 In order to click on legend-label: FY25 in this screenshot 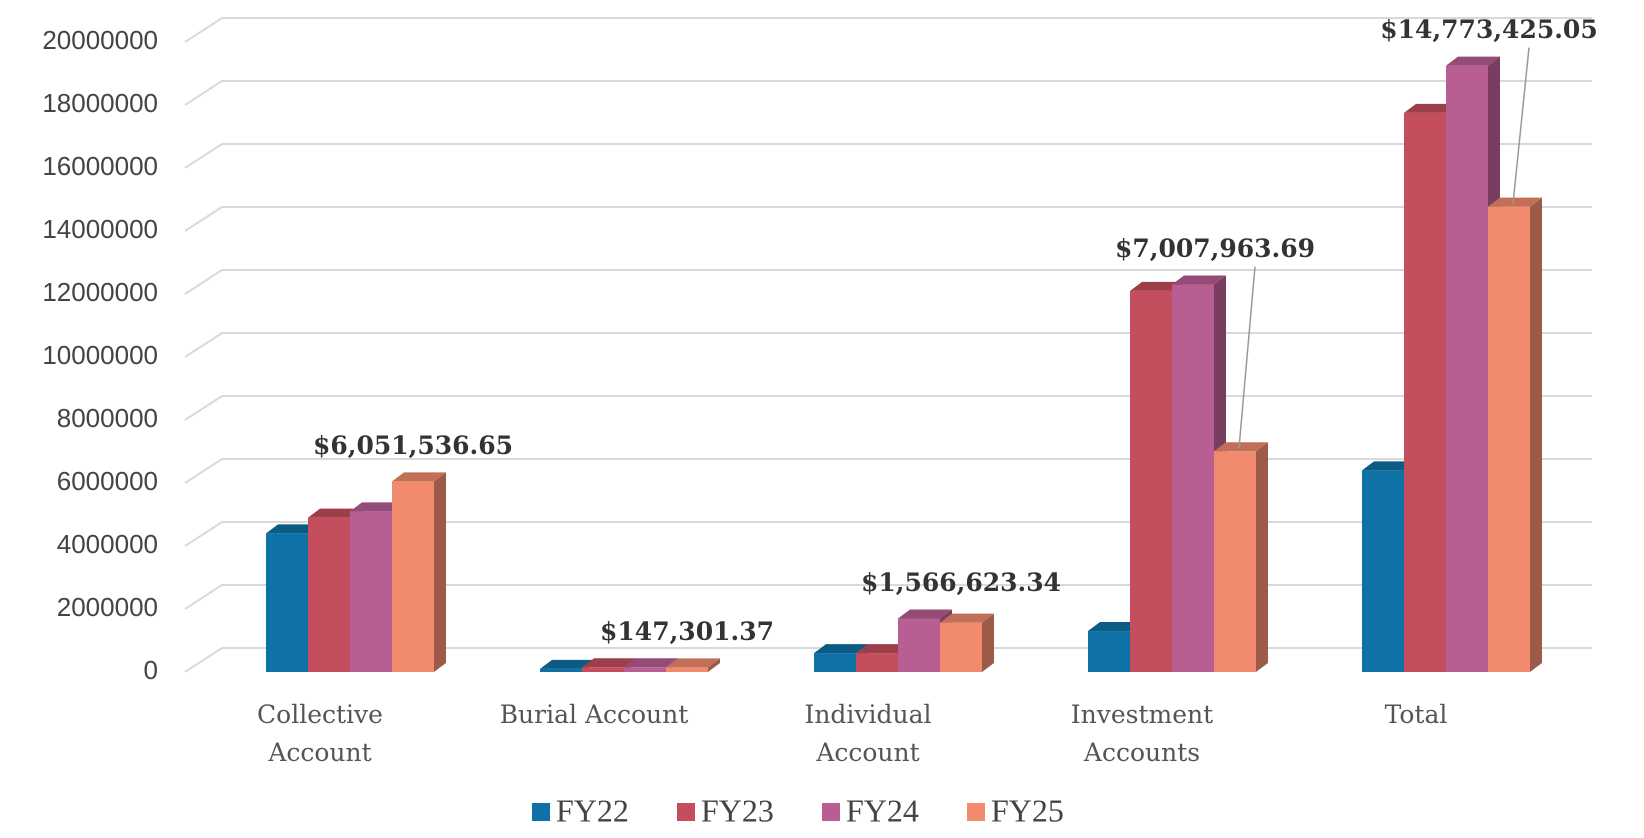, I will do `click(1027, 810)`.